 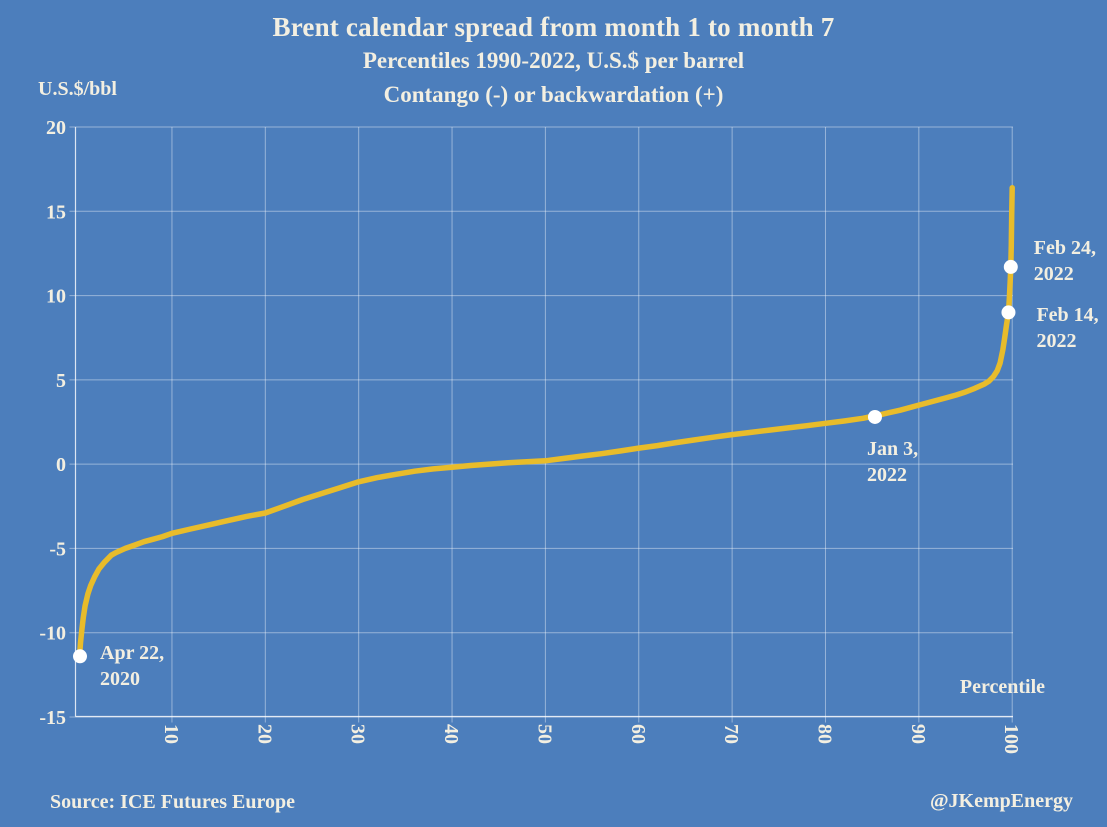 I want to click on annotation-label-line: Jan 3,, so click(x=892, y=448).